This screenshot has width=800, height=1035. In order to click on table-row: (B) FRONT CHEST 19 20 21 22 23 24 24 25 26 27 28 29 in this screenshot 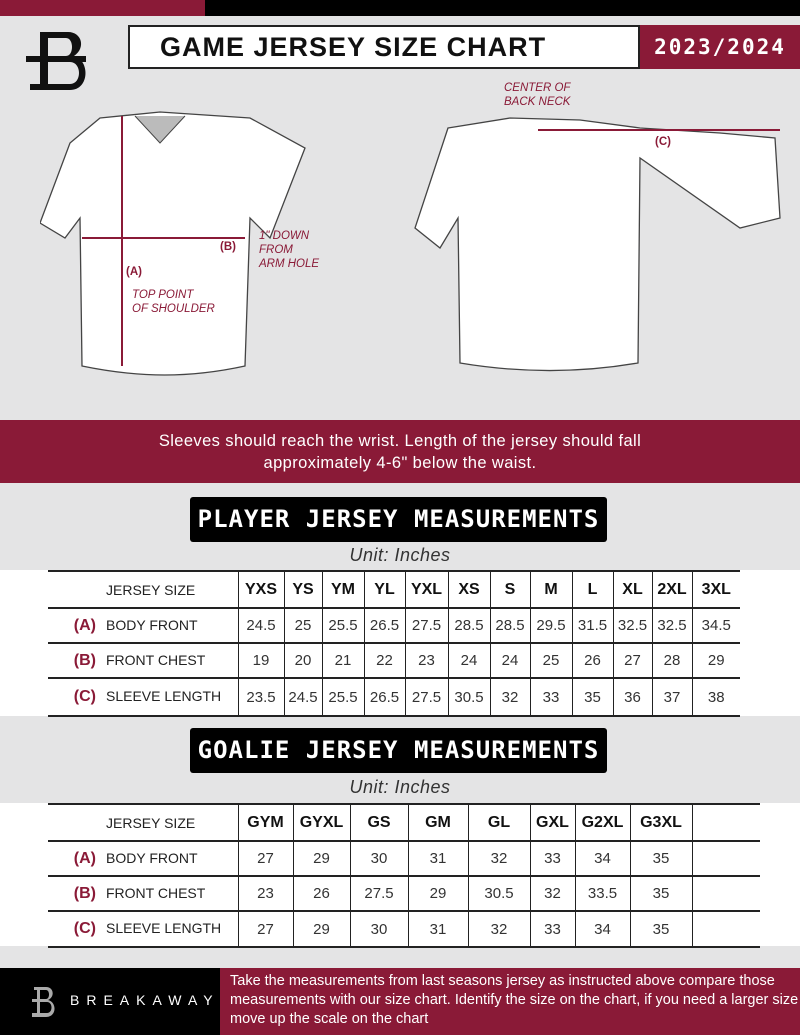, I will do `click(394, 660)`.